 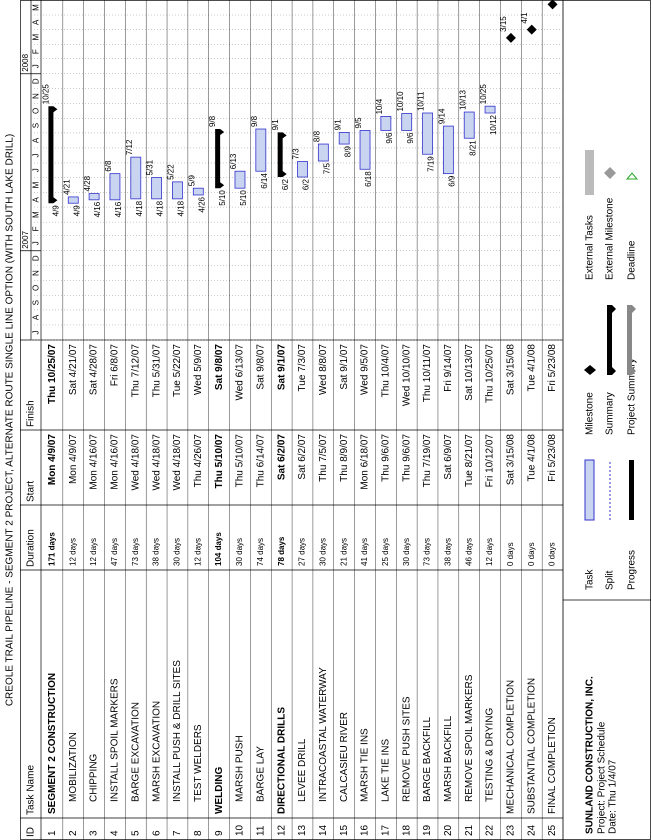 What do you see at coordinates (52, 743) in the screenshot?
I see `task-name: SEGMENT 2 CONSTRUCTION` at bounding box center [52, 743].